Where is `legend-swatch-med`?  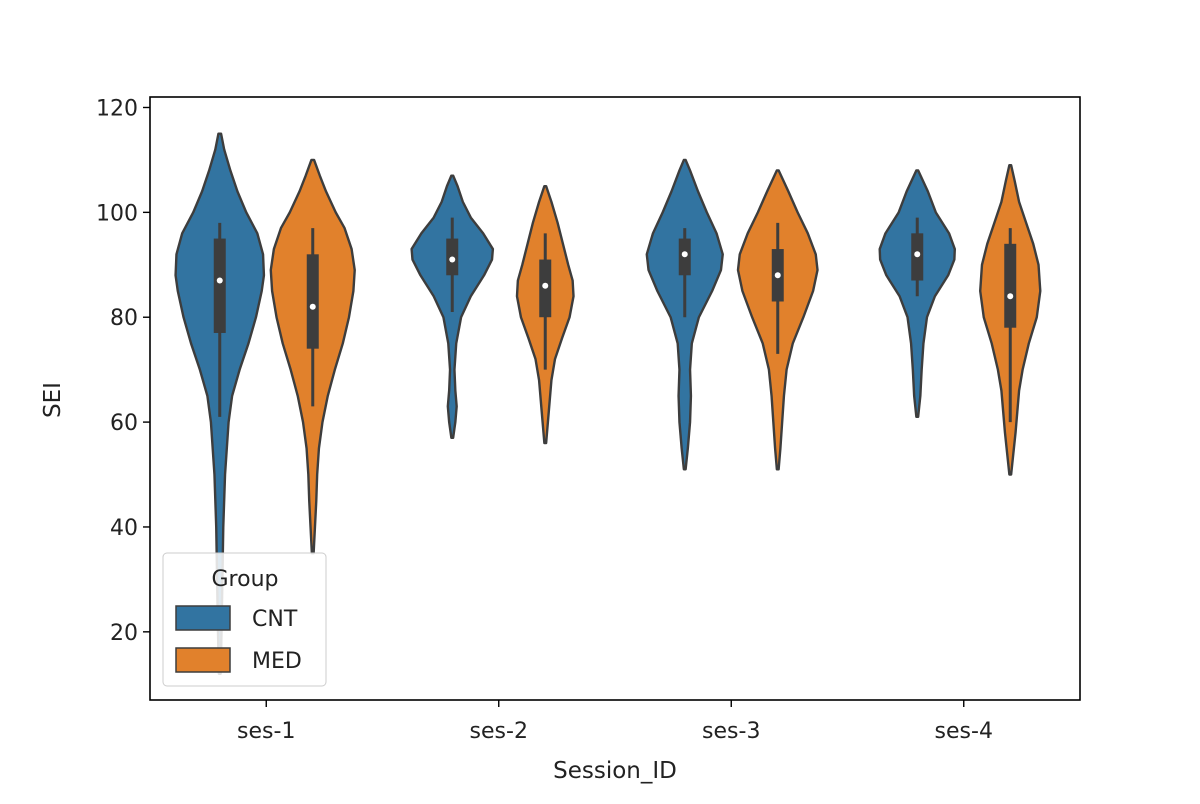
legend-swatch-med is located at coordinates (203, 660).